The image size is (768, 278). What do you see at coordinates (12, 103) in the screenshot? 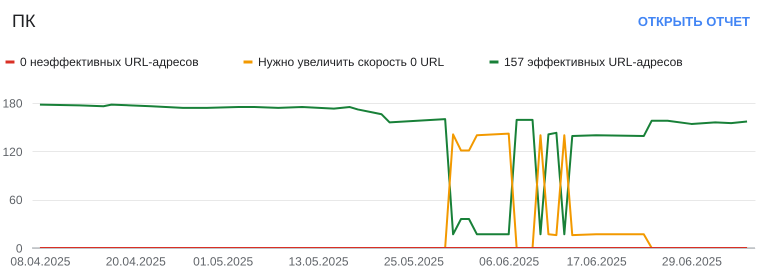
I see `y-tick-label: 180` at bounding box center [12, 103].